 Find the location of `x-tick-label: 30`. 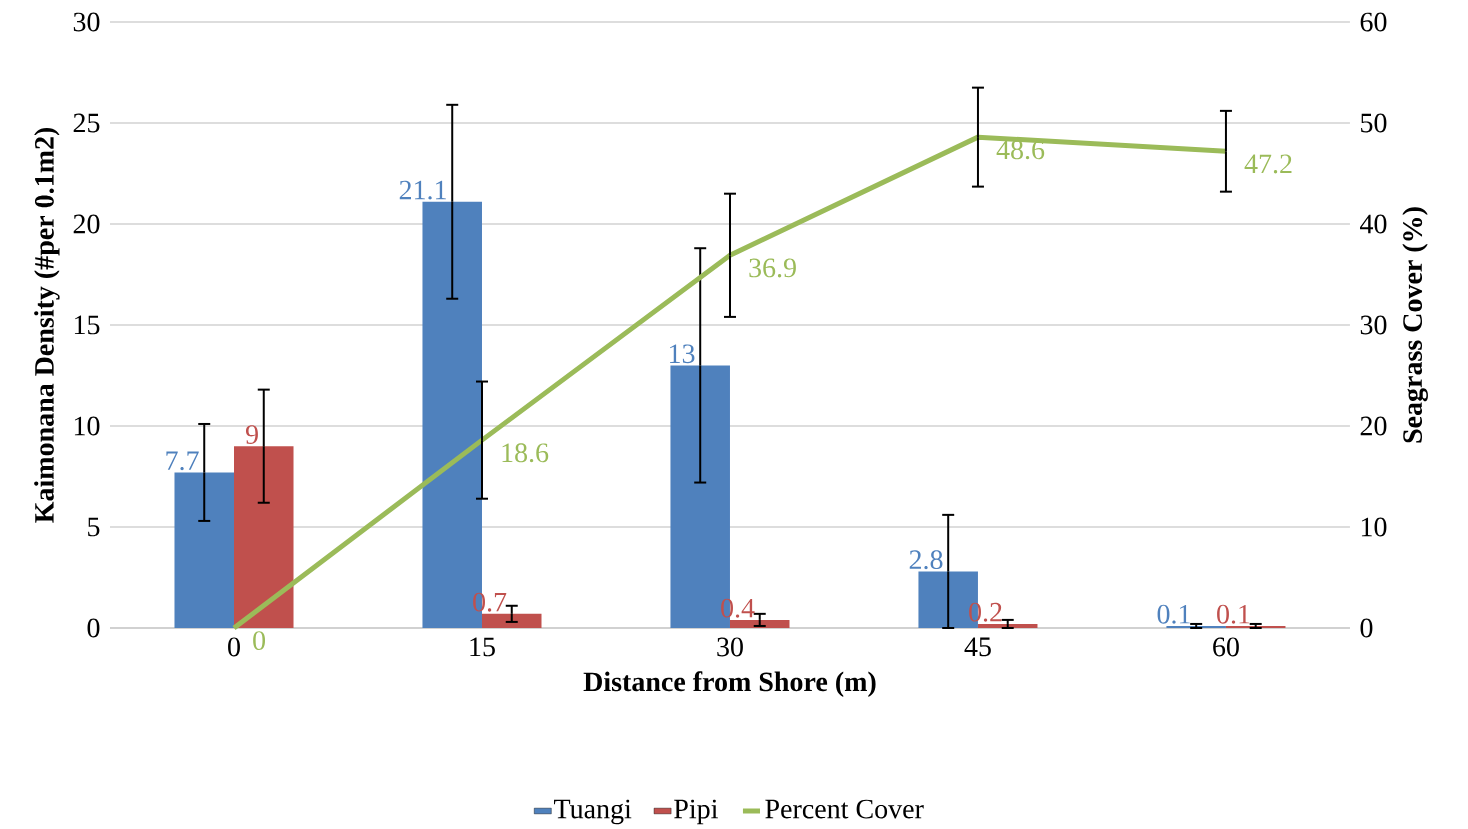

x-tick-label: 30 is located at coordinates (730, 647).